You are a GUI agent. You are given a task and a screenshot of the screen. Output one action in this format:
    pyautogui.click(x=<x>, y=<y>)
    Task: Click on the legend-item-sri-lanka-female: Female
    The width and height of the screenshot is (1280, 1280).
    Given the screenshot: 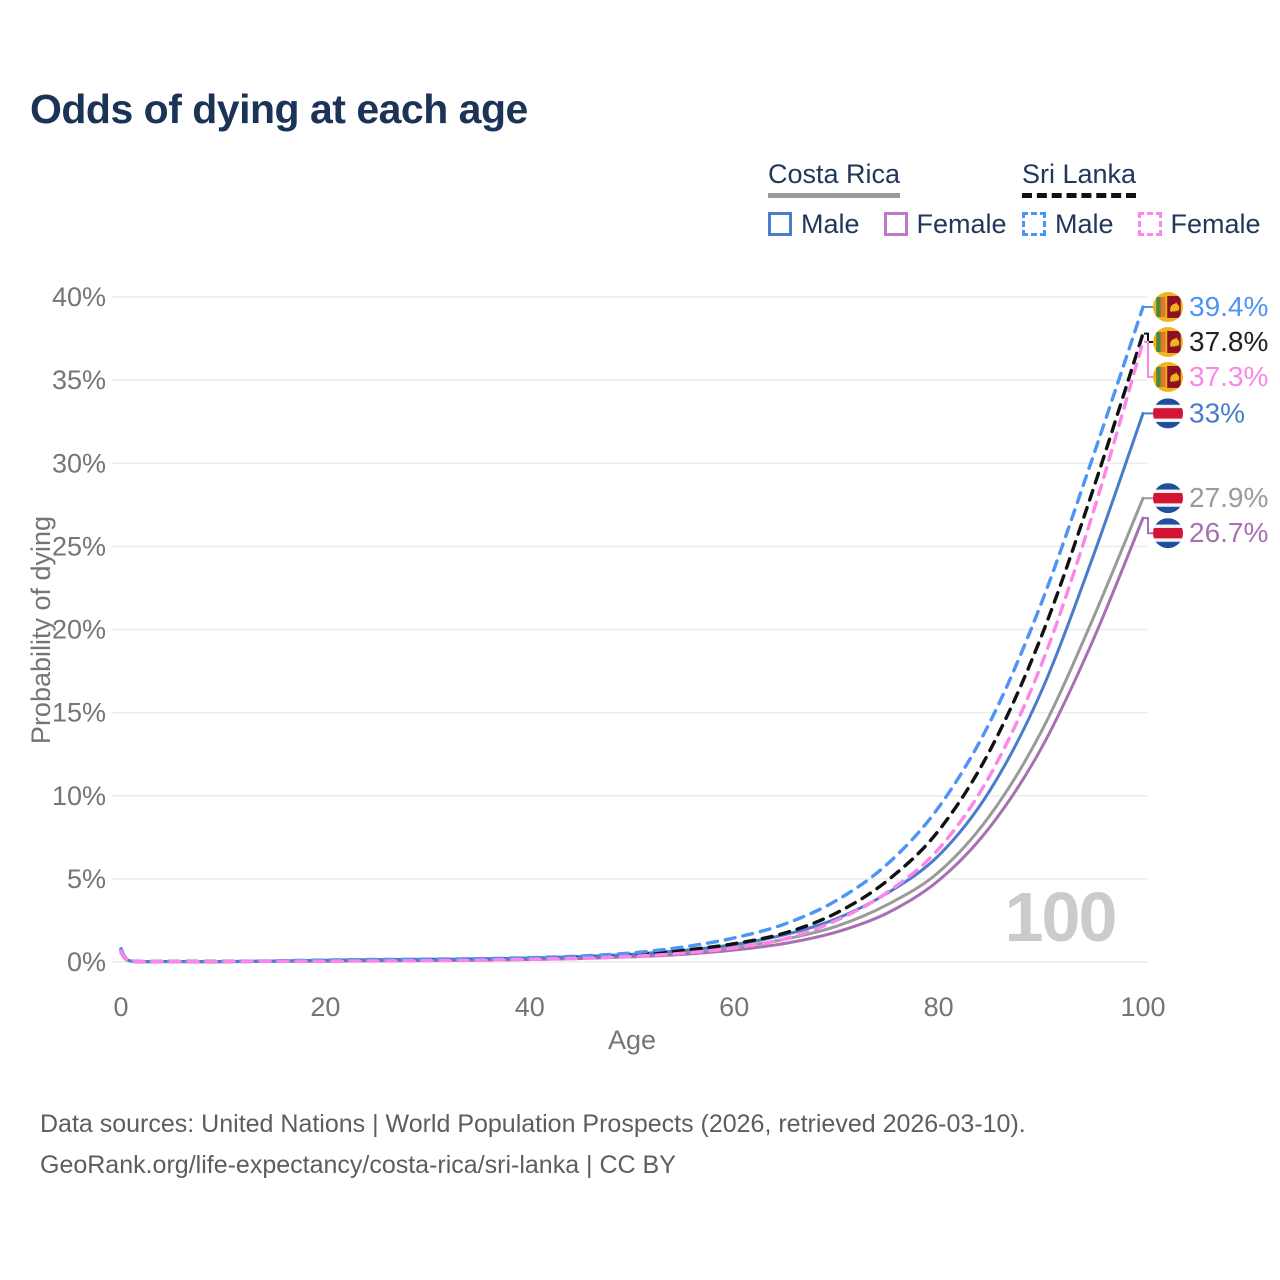 What is the action you would take?
    pyautogui.click(x=1199, y=224)
    